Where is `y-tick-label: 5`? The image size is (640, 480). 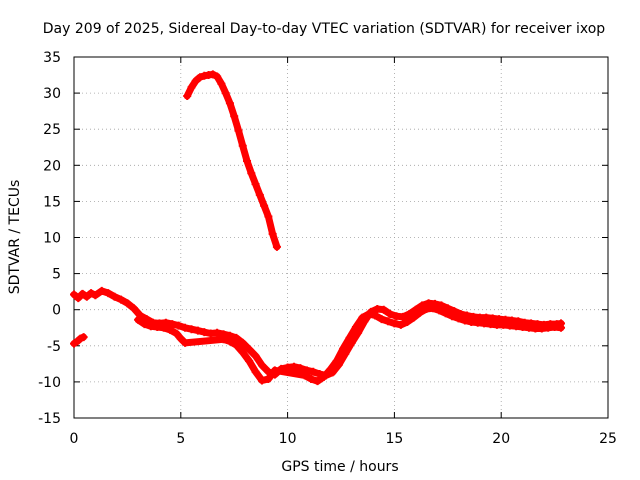
y-tick-label: 5 is located at coordinates (56, 275).